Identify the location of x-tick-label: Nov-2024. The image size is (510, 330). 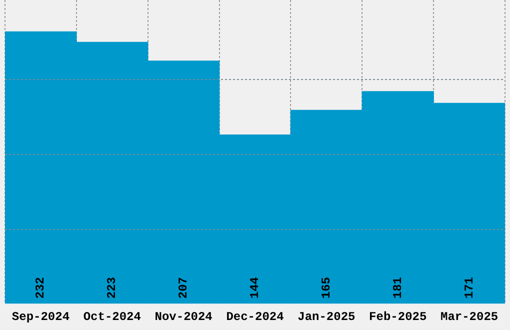
(183, 317).